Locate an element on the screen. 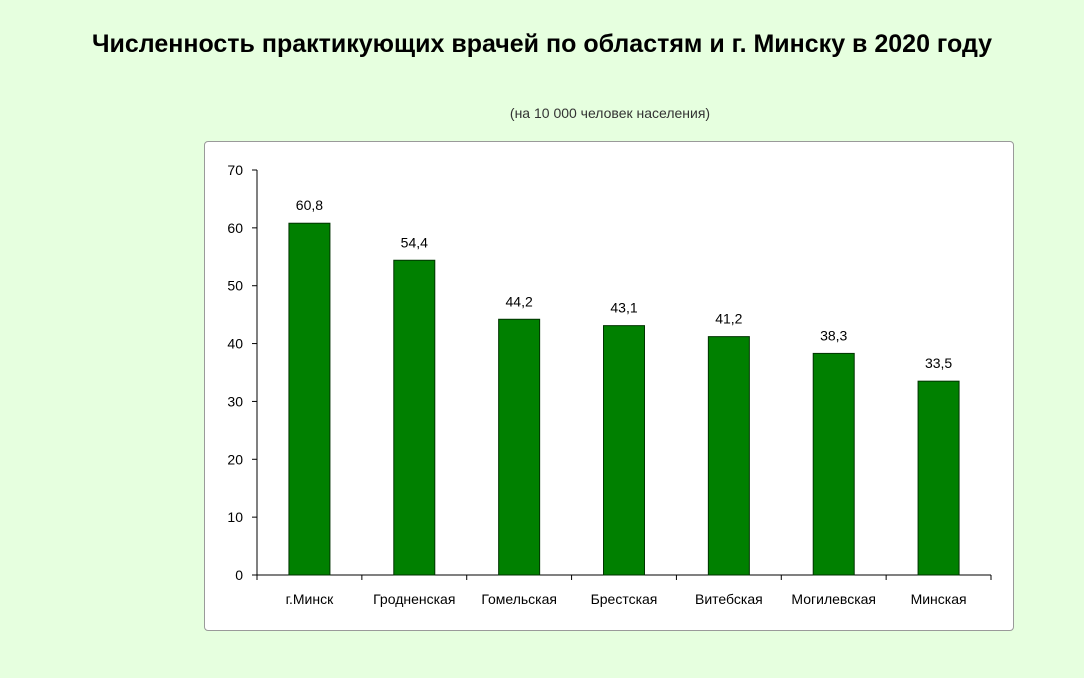 The width and height of the screenshot is (1084, 678). y-tick-label: 30 is located at coordinates (235, 401).